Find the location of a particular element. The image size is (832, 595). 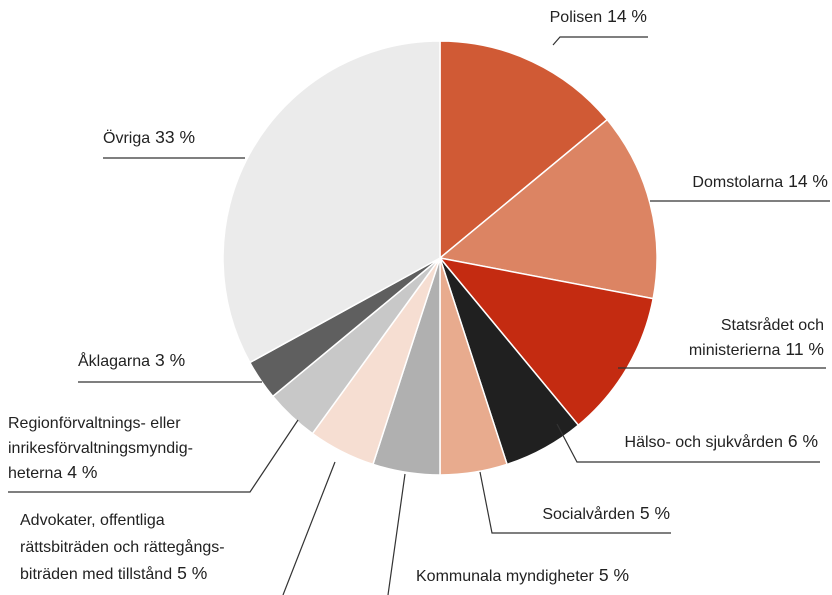

label-text: heterna is located at coordinates (35, 473).